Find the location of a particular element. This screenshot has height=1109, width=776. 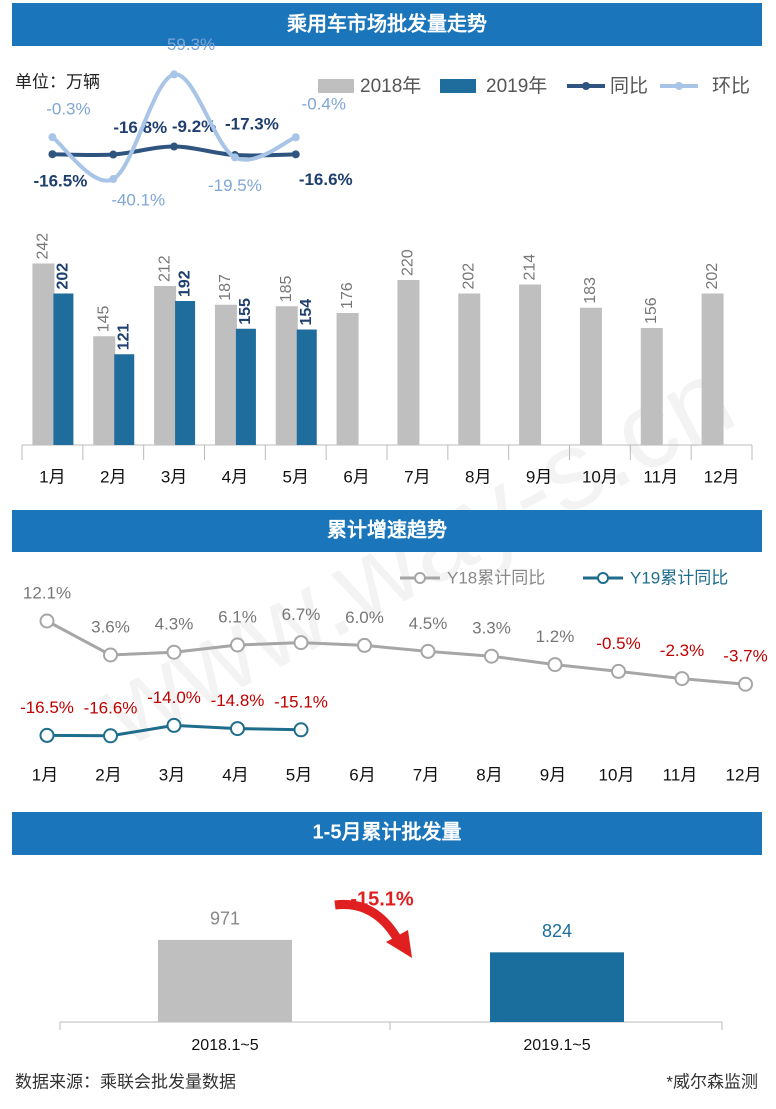

arrow is located at coordinates (368, 921).